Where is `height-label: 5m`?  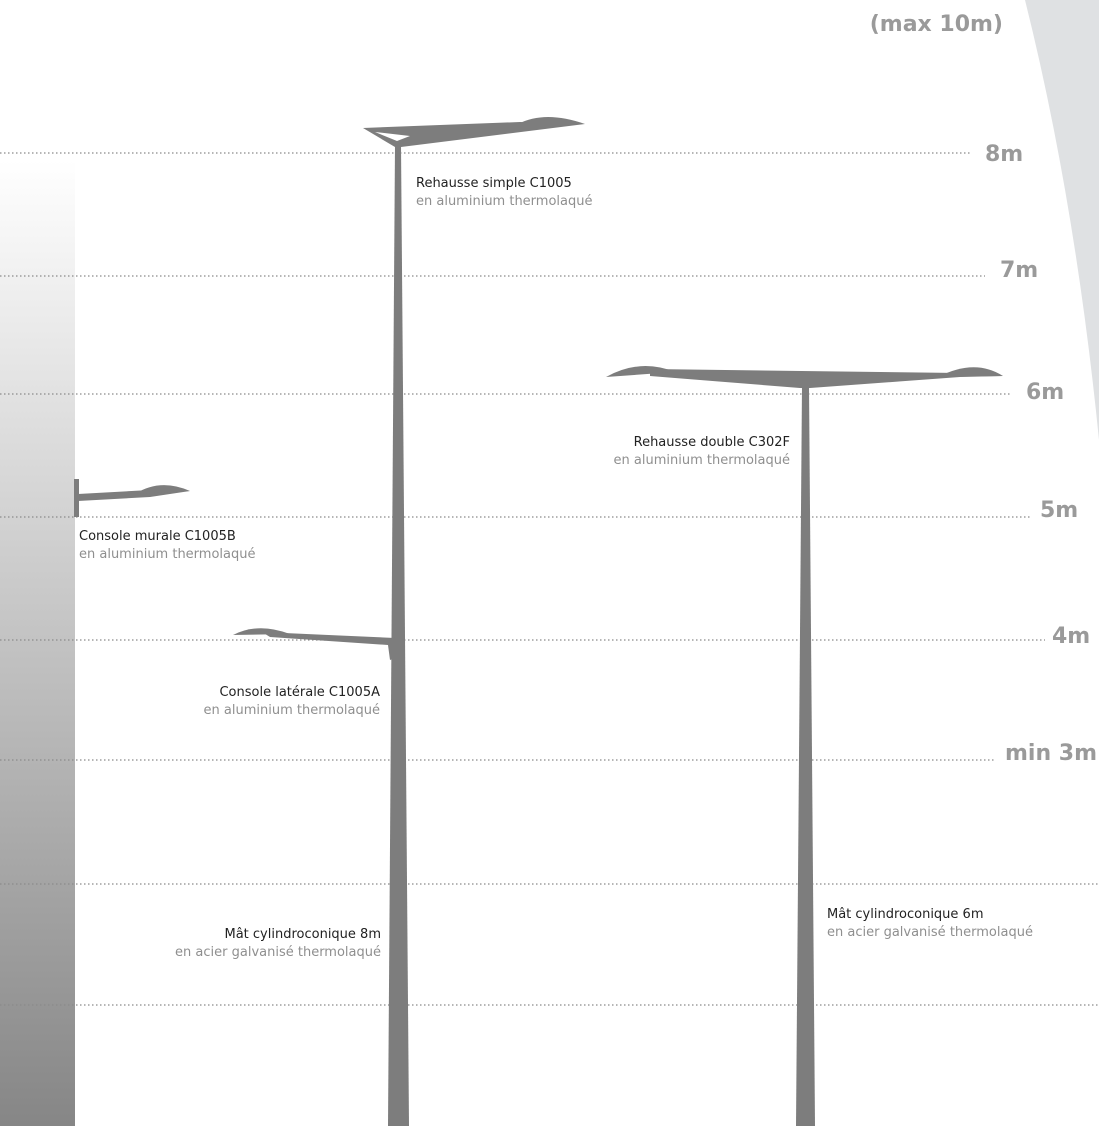 height-label: 5m is located at coordinates (1059, 510).